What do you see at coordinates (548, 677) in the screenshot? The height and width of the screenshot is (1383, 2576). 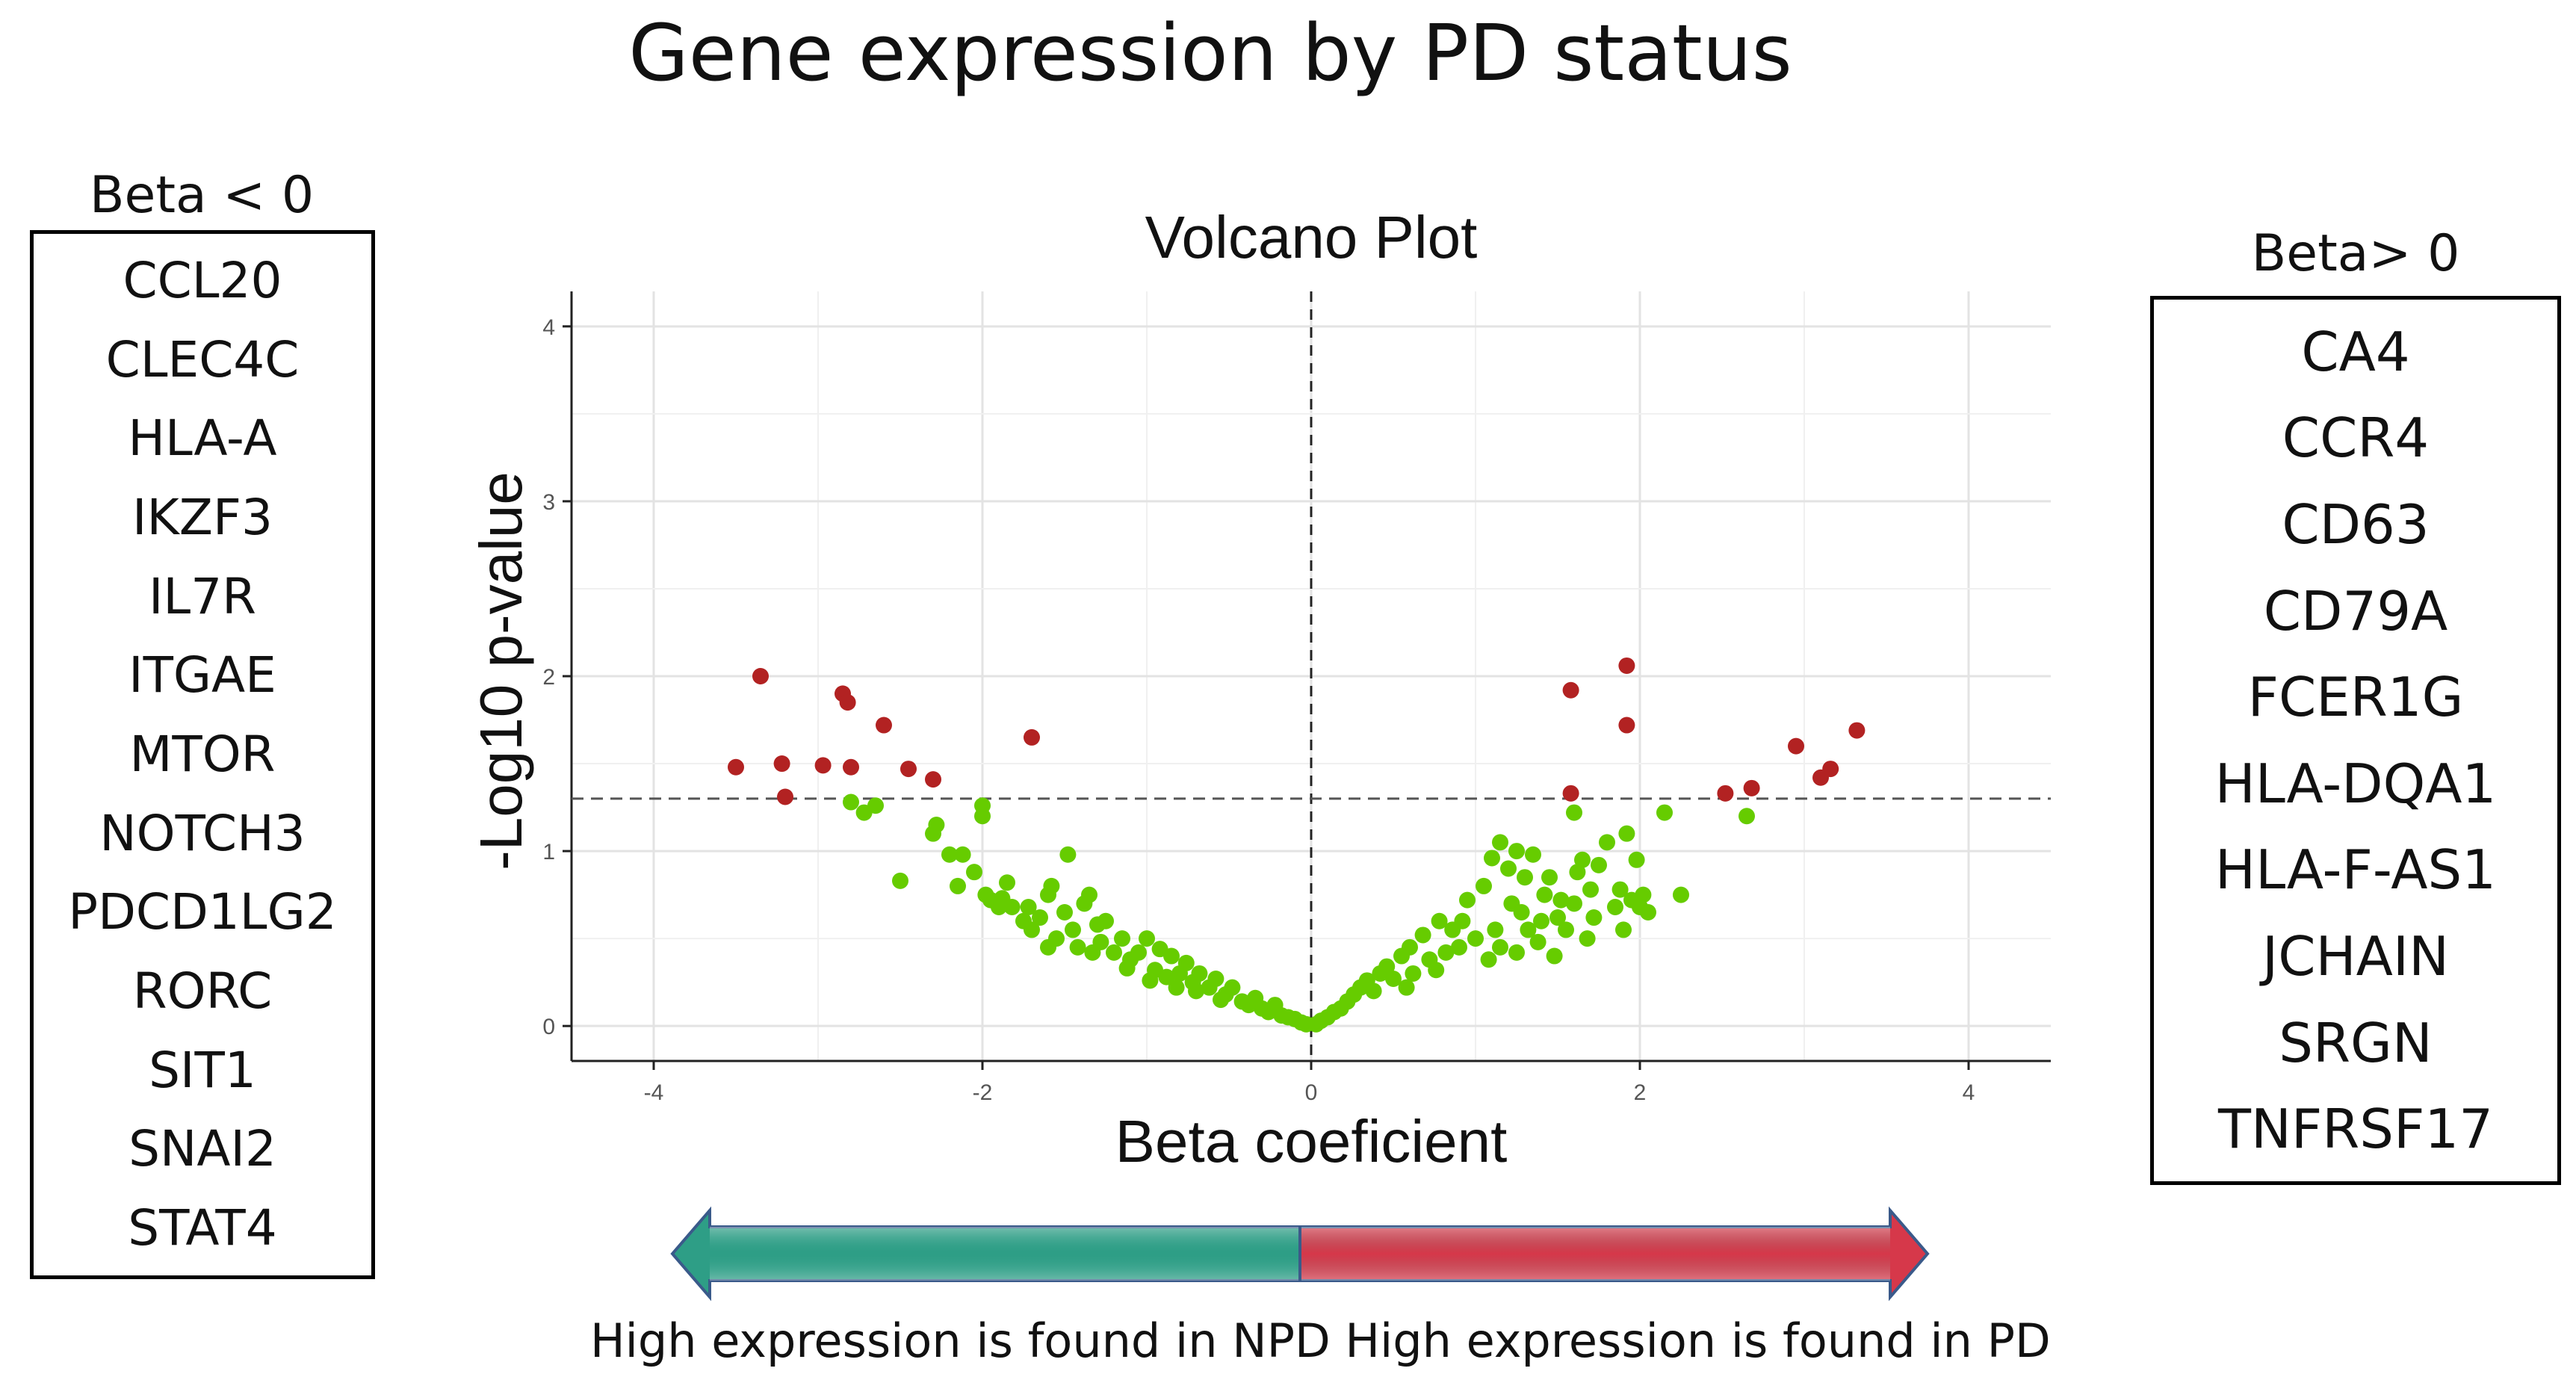 I see `y-tick-label: 2` at bounding box center [548, 677].